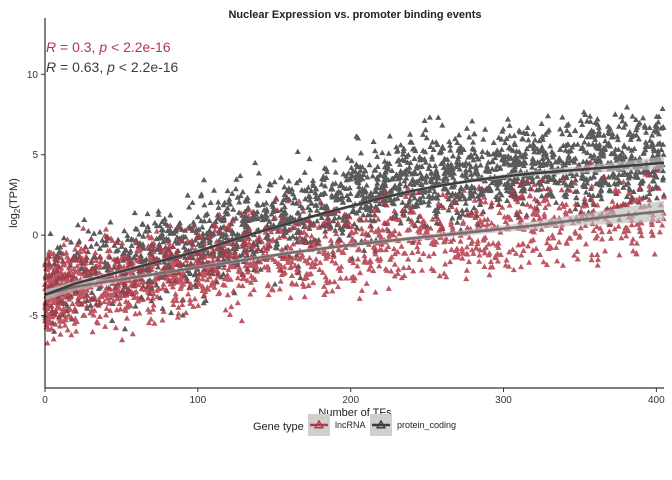 The height and width of the screenshot is (480, 672). Describe the element at coordinates (33, 75) in the screenshot. I see `y-tick-label: 10` at that location.